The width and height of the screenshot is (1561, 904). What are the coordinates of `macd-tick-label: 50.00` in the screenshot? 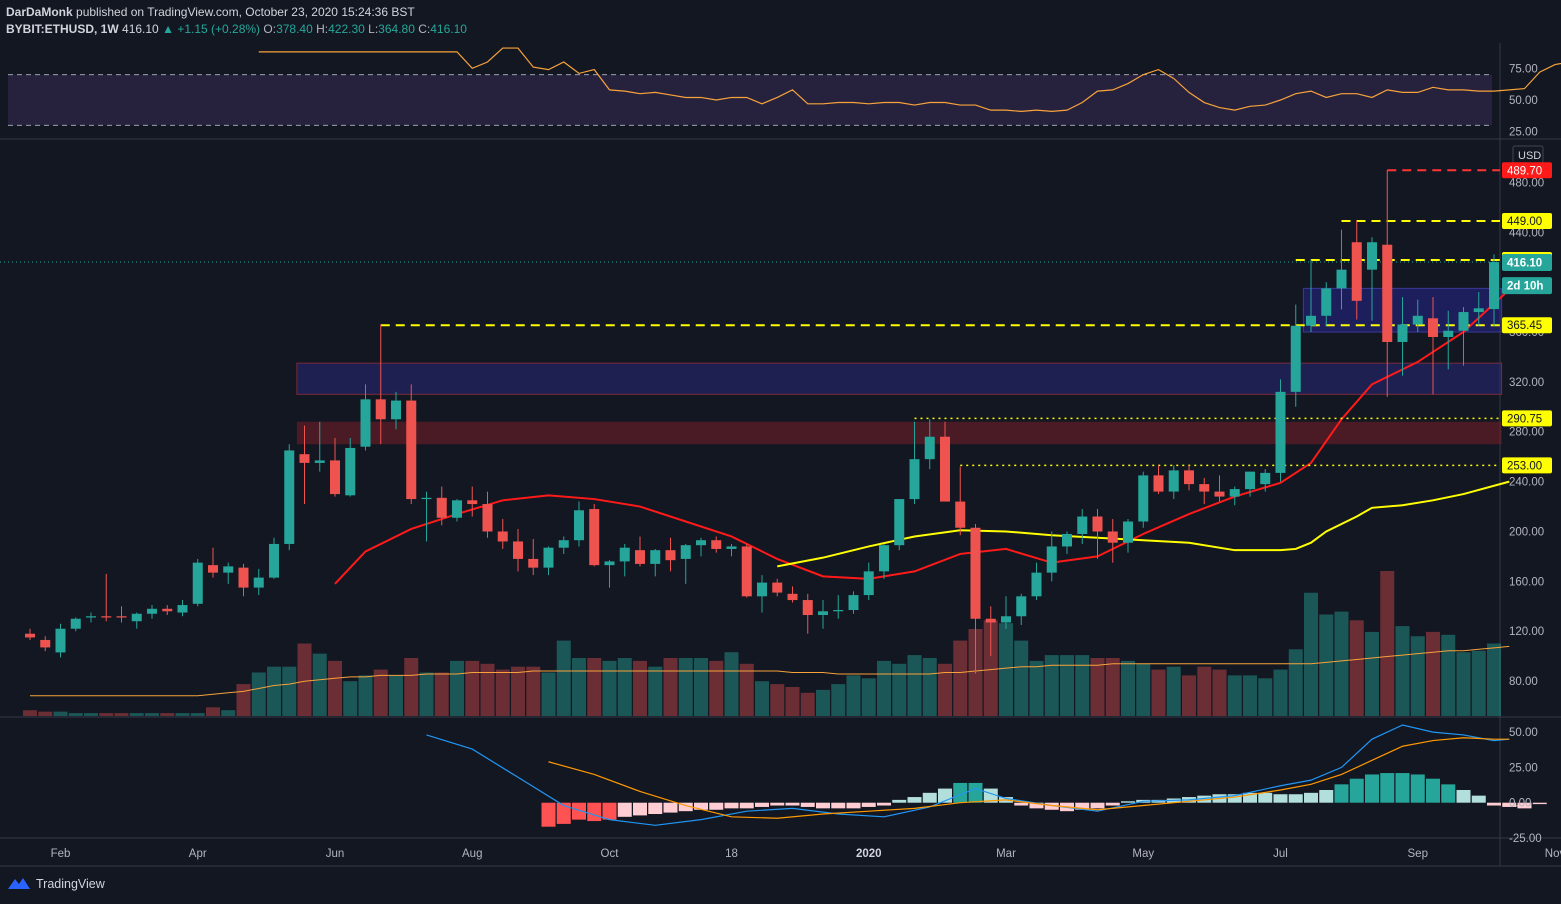 It's located at (1523, 733).